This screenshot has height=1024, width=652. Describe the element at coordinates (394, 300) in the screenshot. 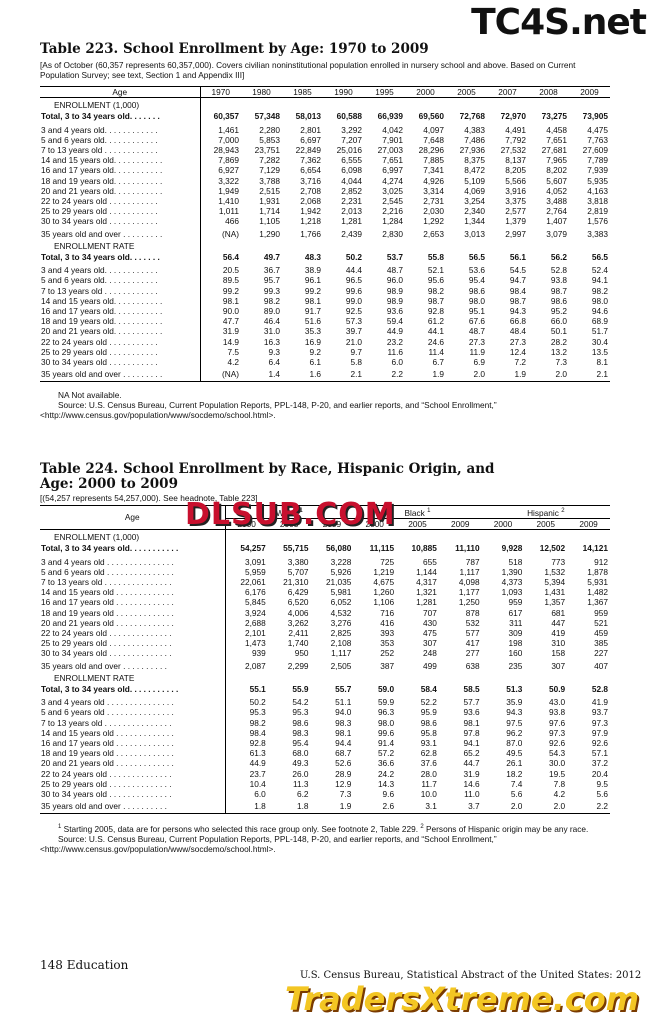

I see `cell: 98.9` at that location.